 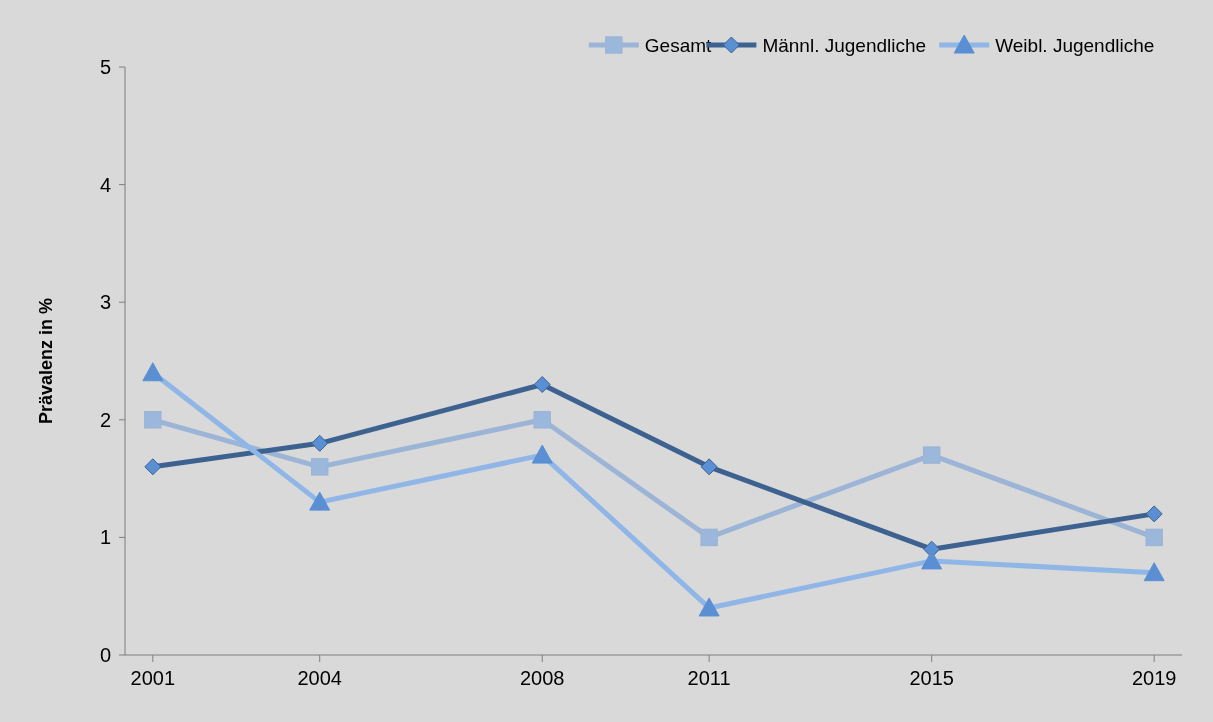 I want to click on y-tick-label: 1, so click(x=105, y=537).